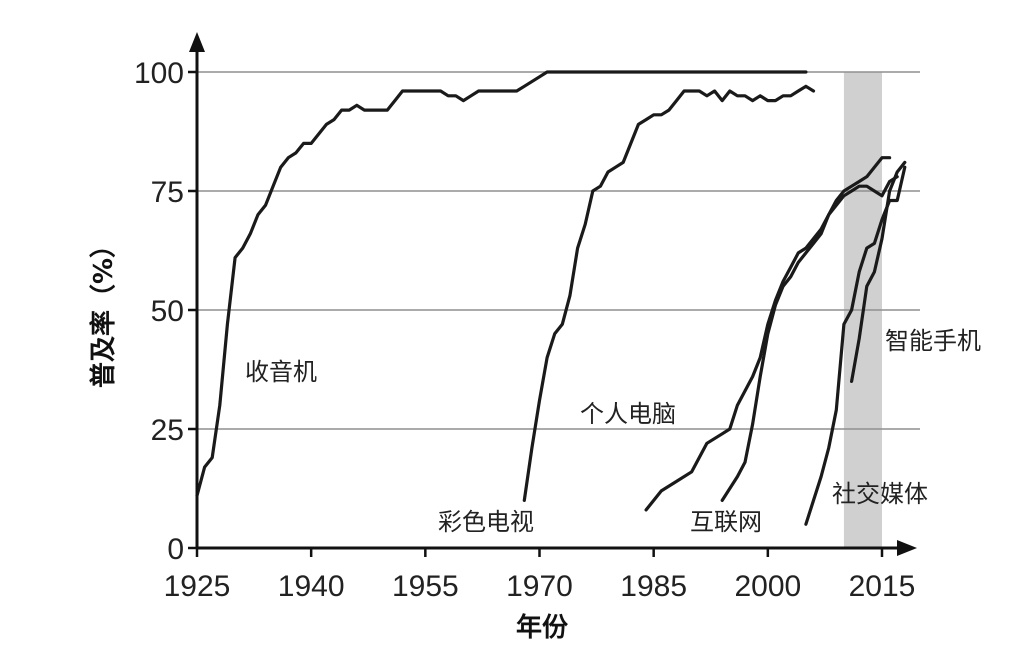  What do you see at coordinates (486, 522) in the screenshot?
I see `label-color-tv: 彩色电视` at bounding box center [486, 522].